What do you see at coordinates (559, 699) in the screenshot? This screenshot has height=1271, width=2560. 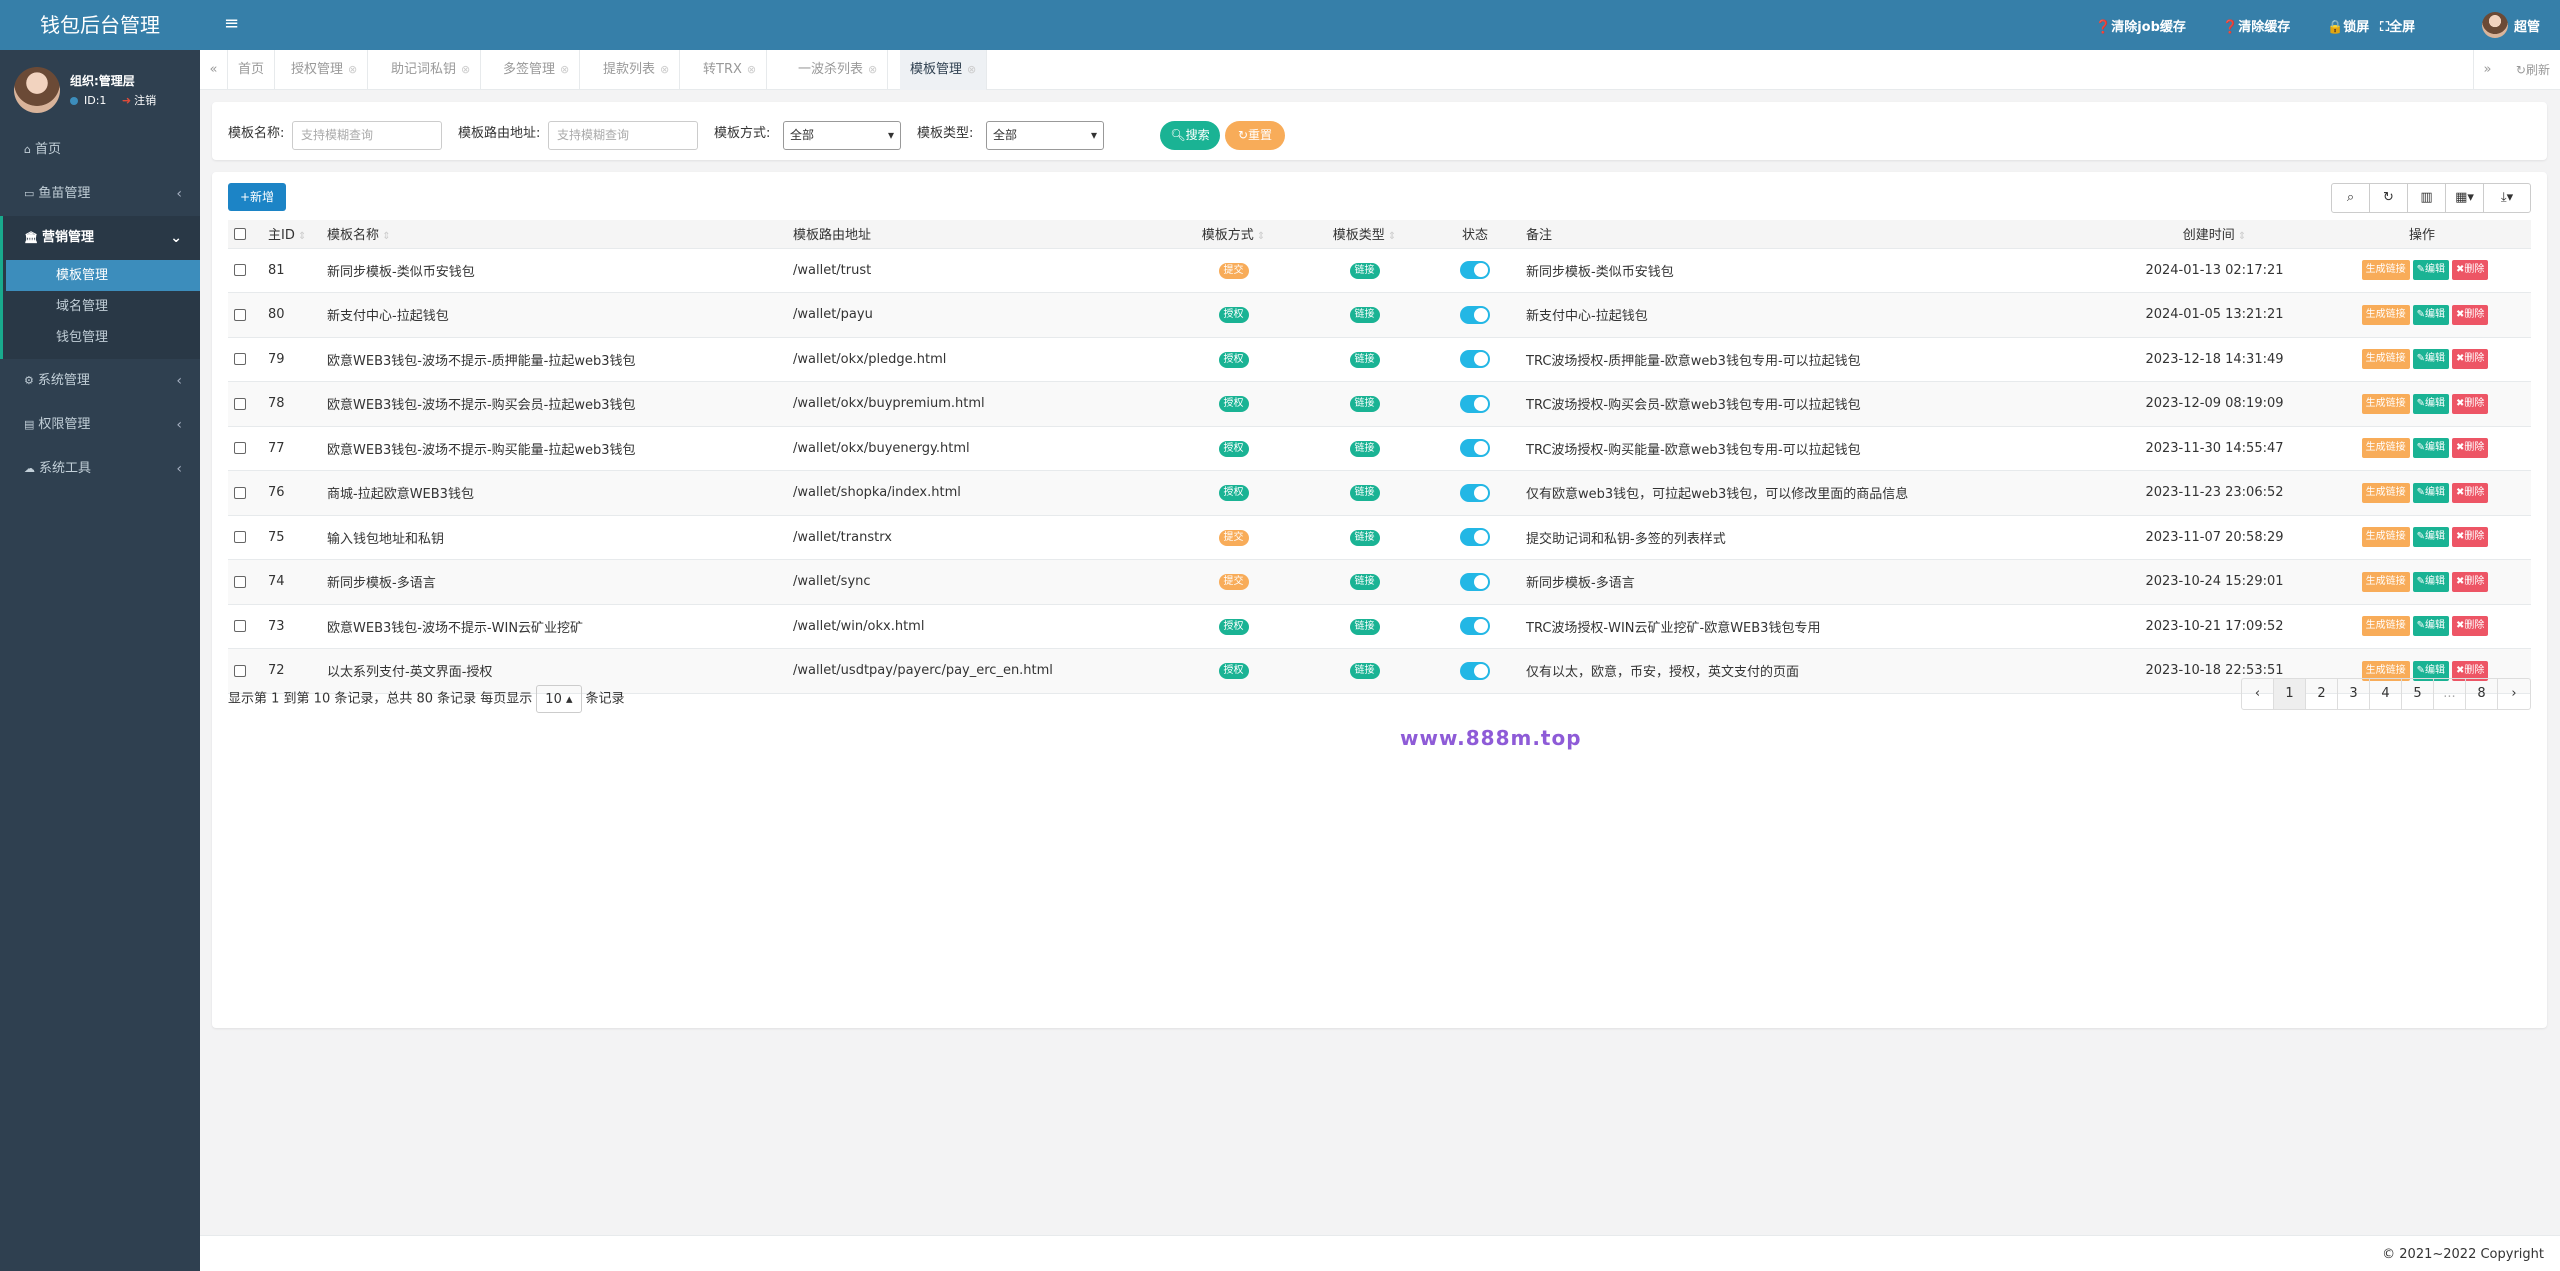 I see `page-size-select: 10 ▴` at bounding box center [559, 699].